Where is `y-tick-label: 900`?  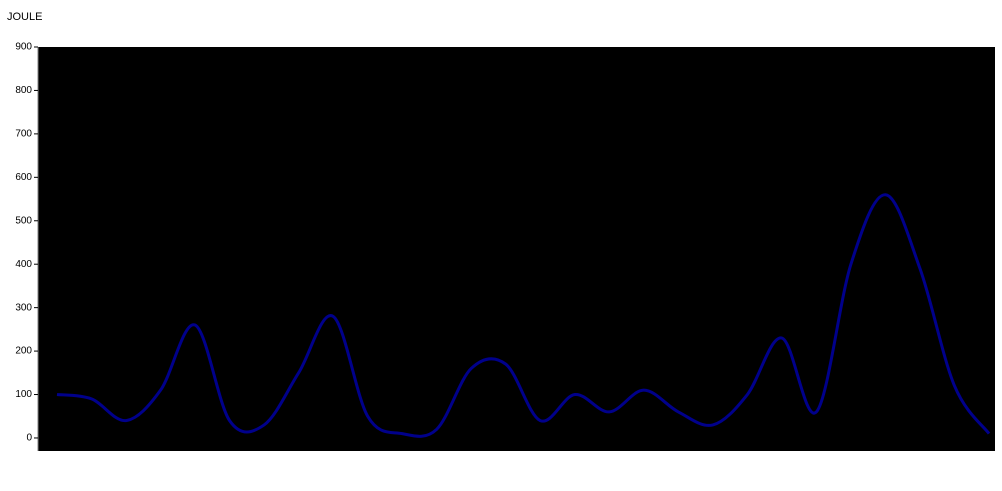
y-tick-label: 900 is located at coordinates (23, 47).